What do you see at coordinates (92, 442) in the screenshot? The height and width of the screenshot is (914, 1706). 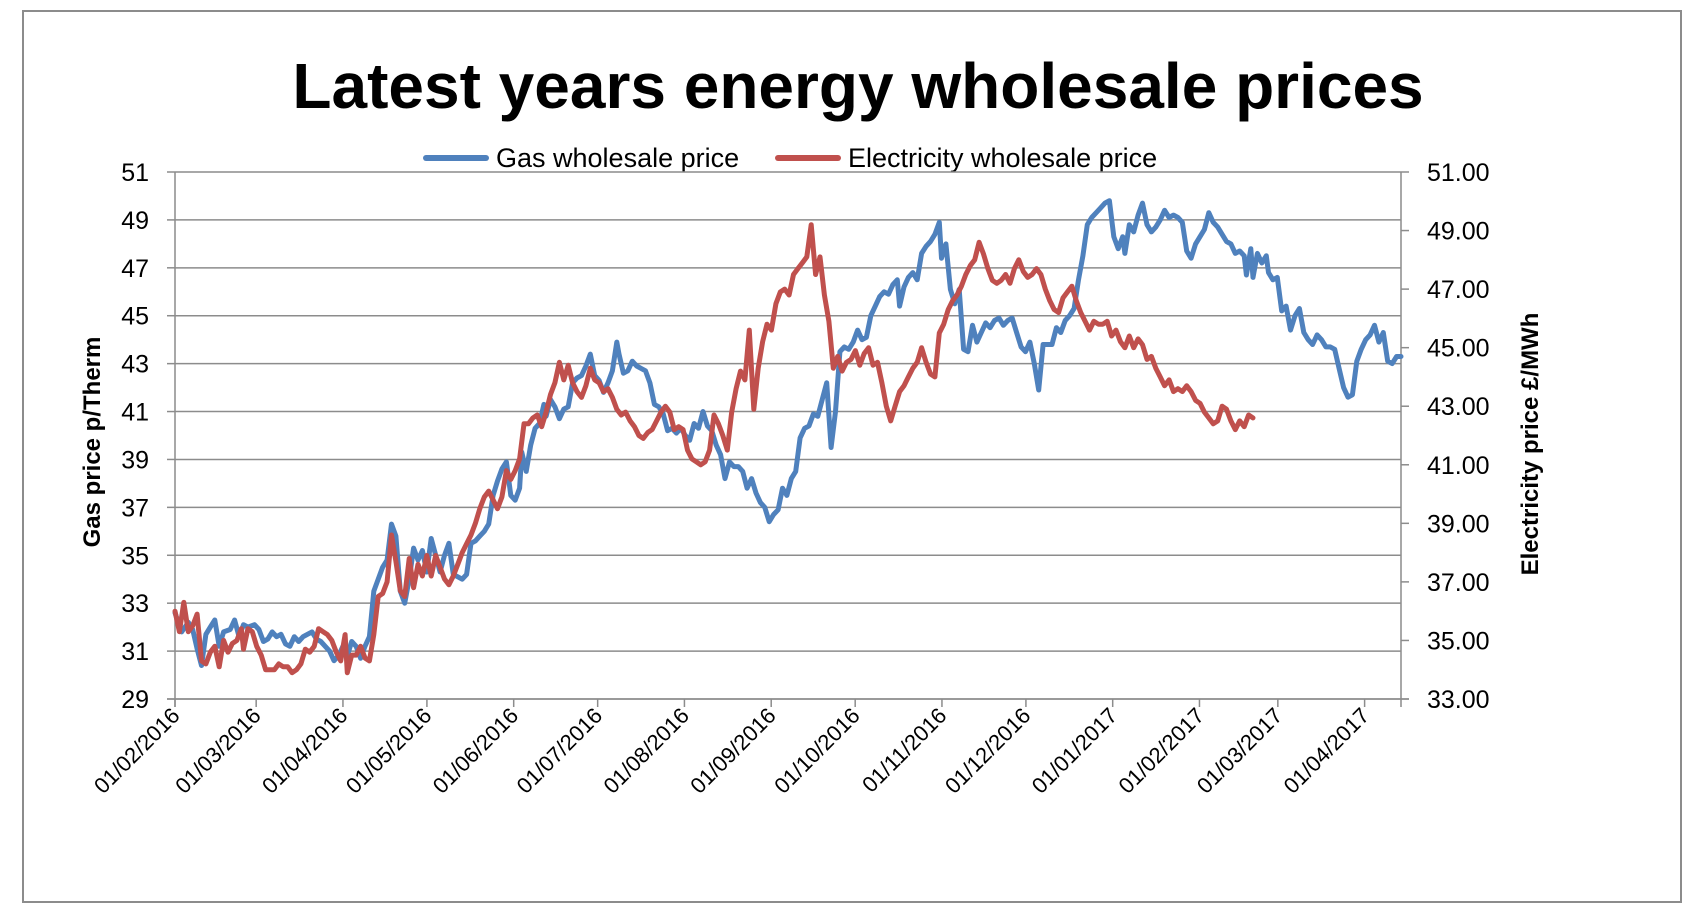 I see `left-axis-title: Gas price p/Therm` at bounding box center [92, 442].